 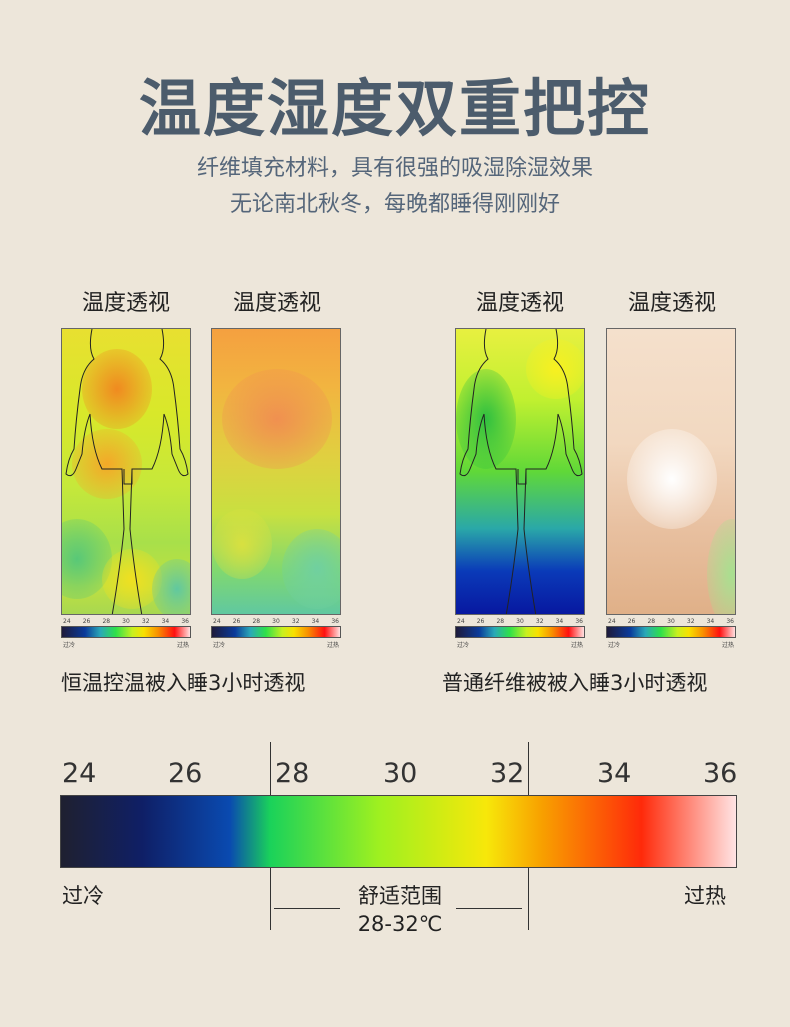 What do you see at coordinates (720, 773) in the screenshot?
I see `scale-tick-36: 36` at bounding box center [720, 773].